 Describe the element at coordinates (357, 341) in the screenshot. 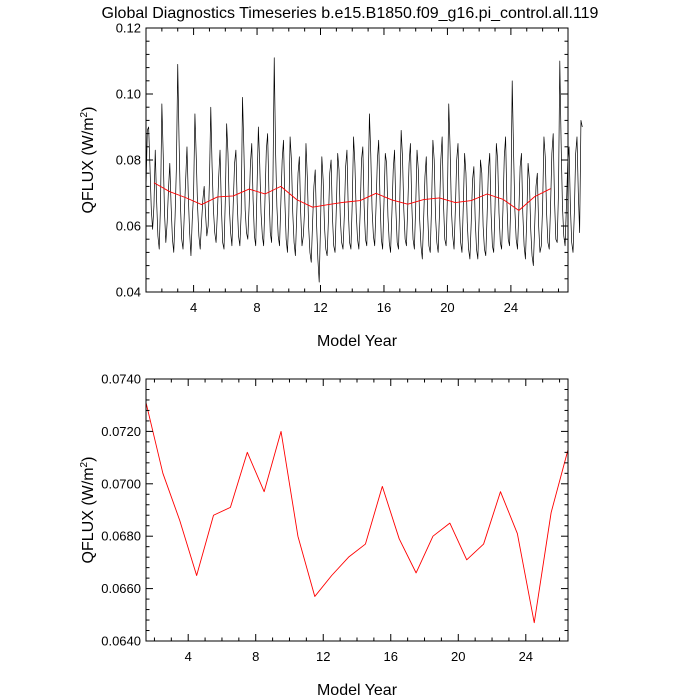

I see `top-x-axis-label: Model Year` at that location.